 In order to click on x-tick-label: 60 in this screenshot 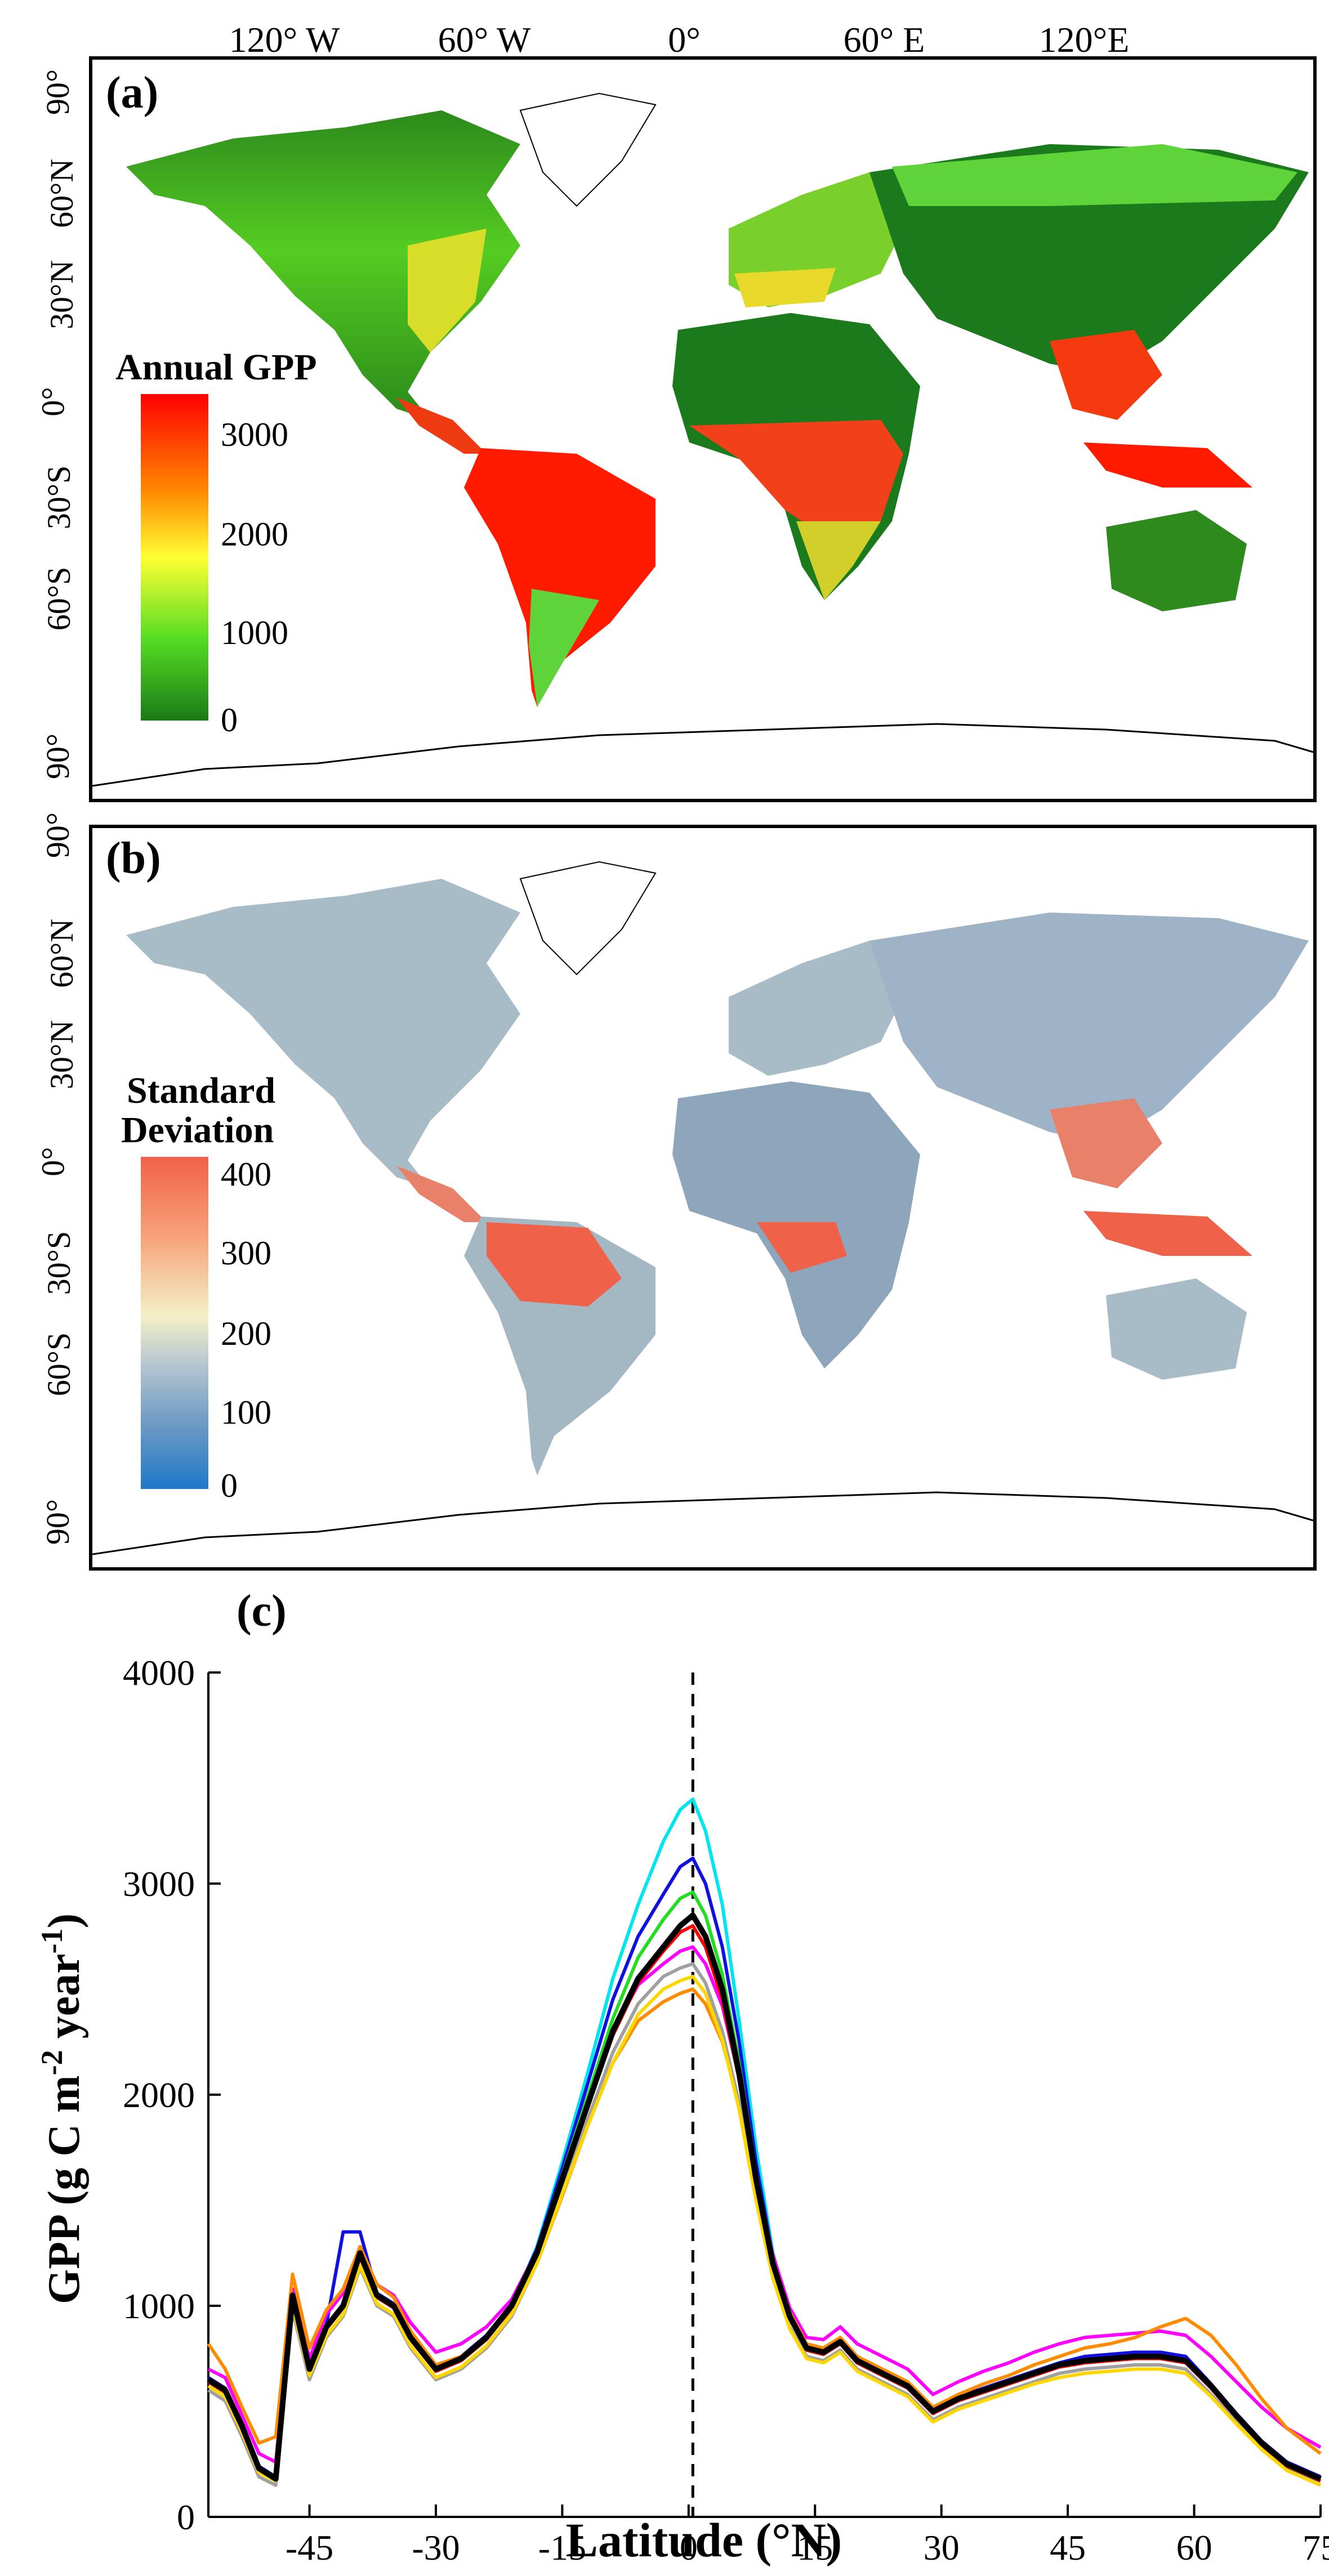, I will do `click(1194, 2548)`.